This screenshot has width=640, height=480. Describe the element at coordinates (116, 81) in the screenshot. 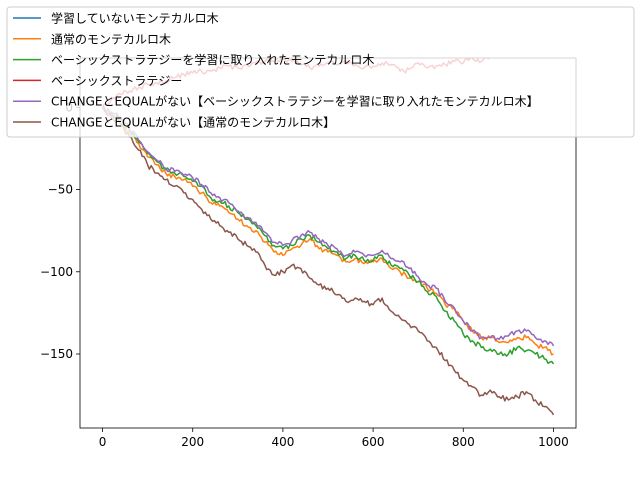

I see `legend-label-3: ベーシックストラテジー` at that location.